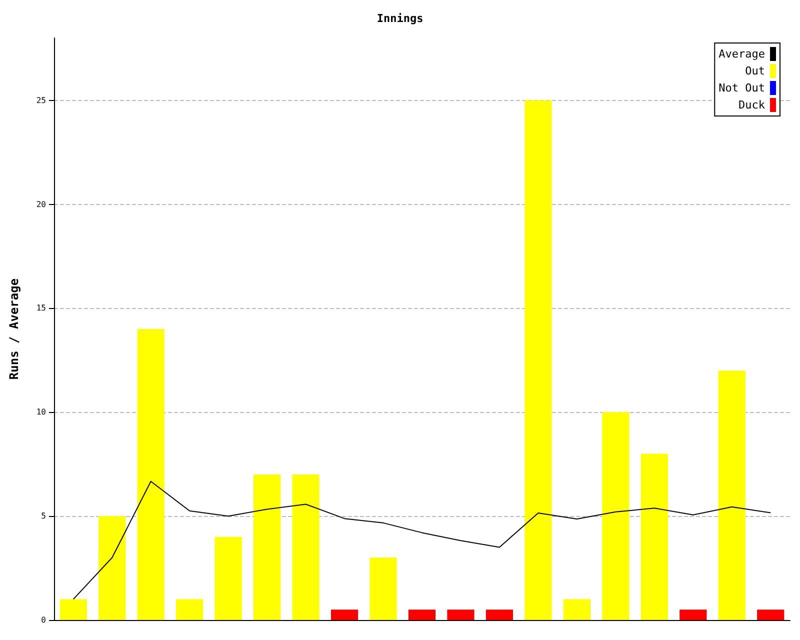 This screenshot has width=800, height=640. I want to click on legend-label: Out, so click(755, 71).